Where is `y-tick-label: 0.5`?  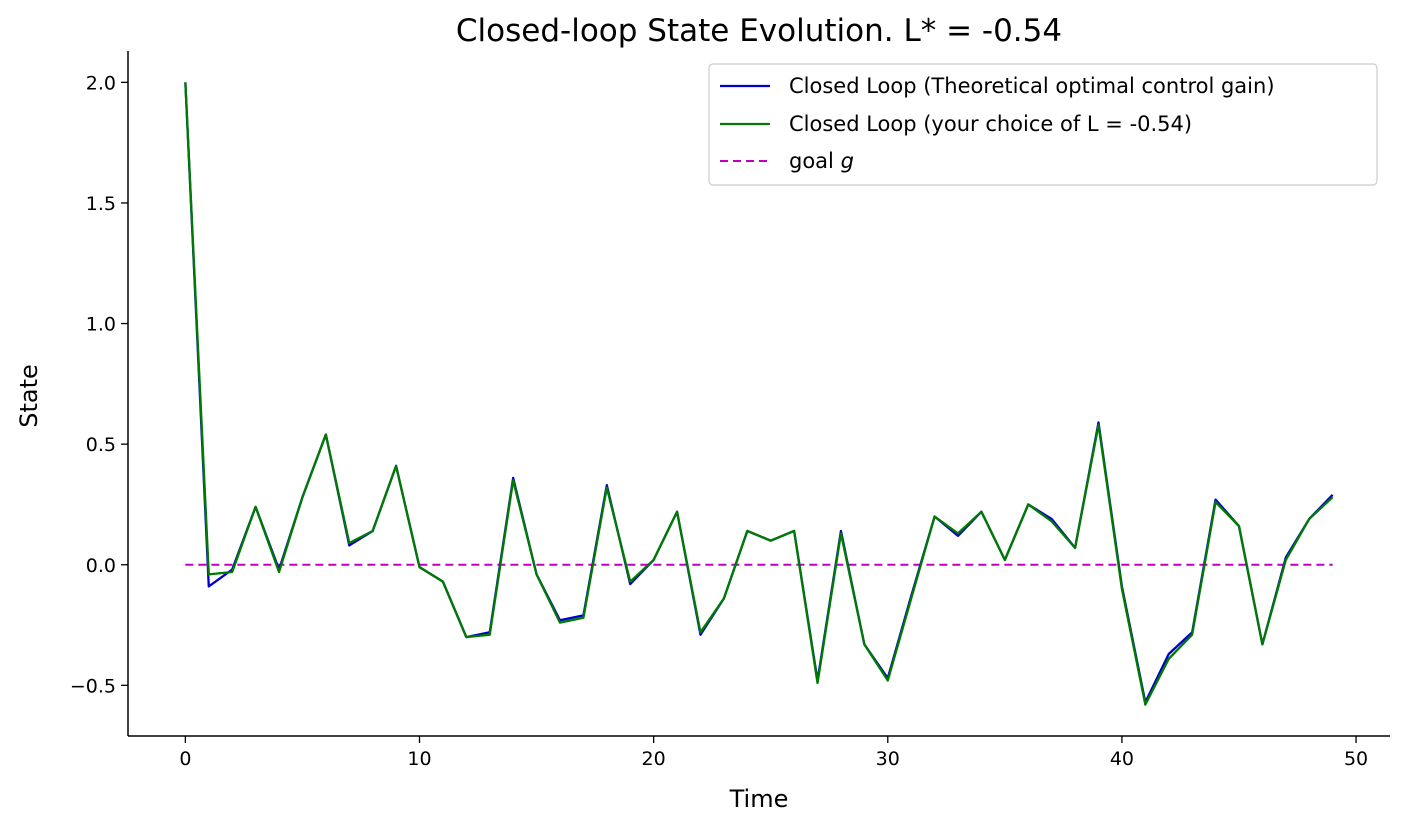
y-tick-label: 0.5 is located at coordinates (101, 445).